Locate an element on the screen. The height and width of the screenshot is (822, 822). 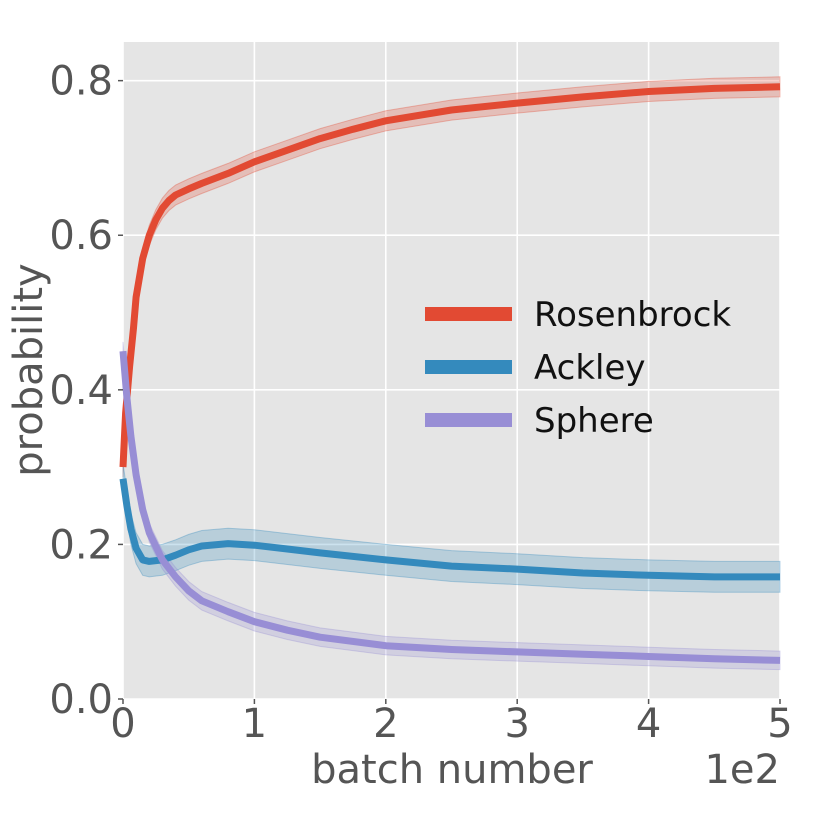
y-tick-label: 0.8 is located at coordinates (81, 82).